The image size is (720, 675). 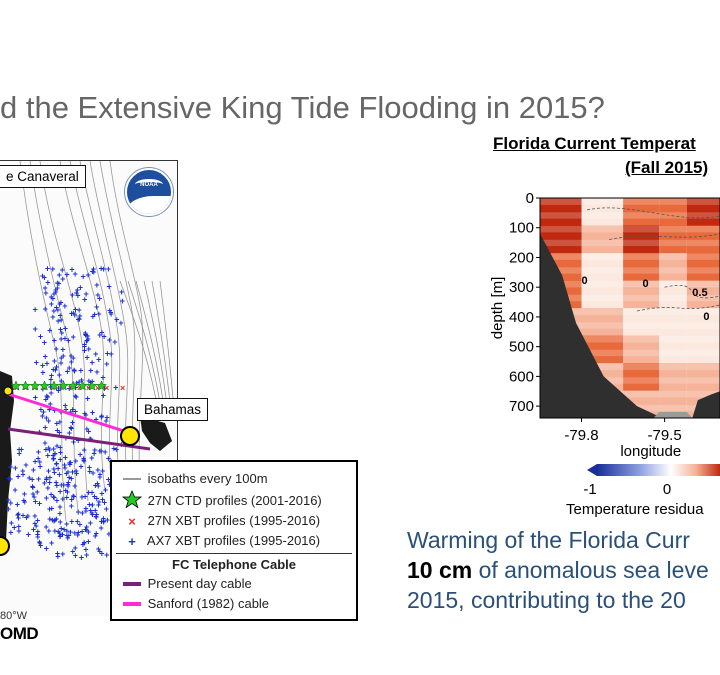 What do you see at coordinates (132, 521) in the screenshot?
I see `cross-icon: ×` at bounding box center [132, 521].